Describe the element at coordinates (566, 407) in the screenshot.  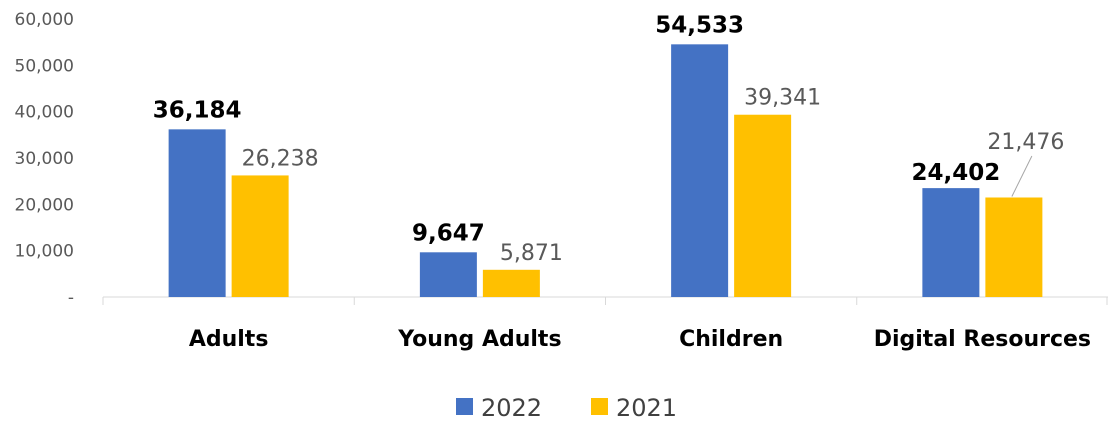
I see `legend: 2022 2021` at that location.